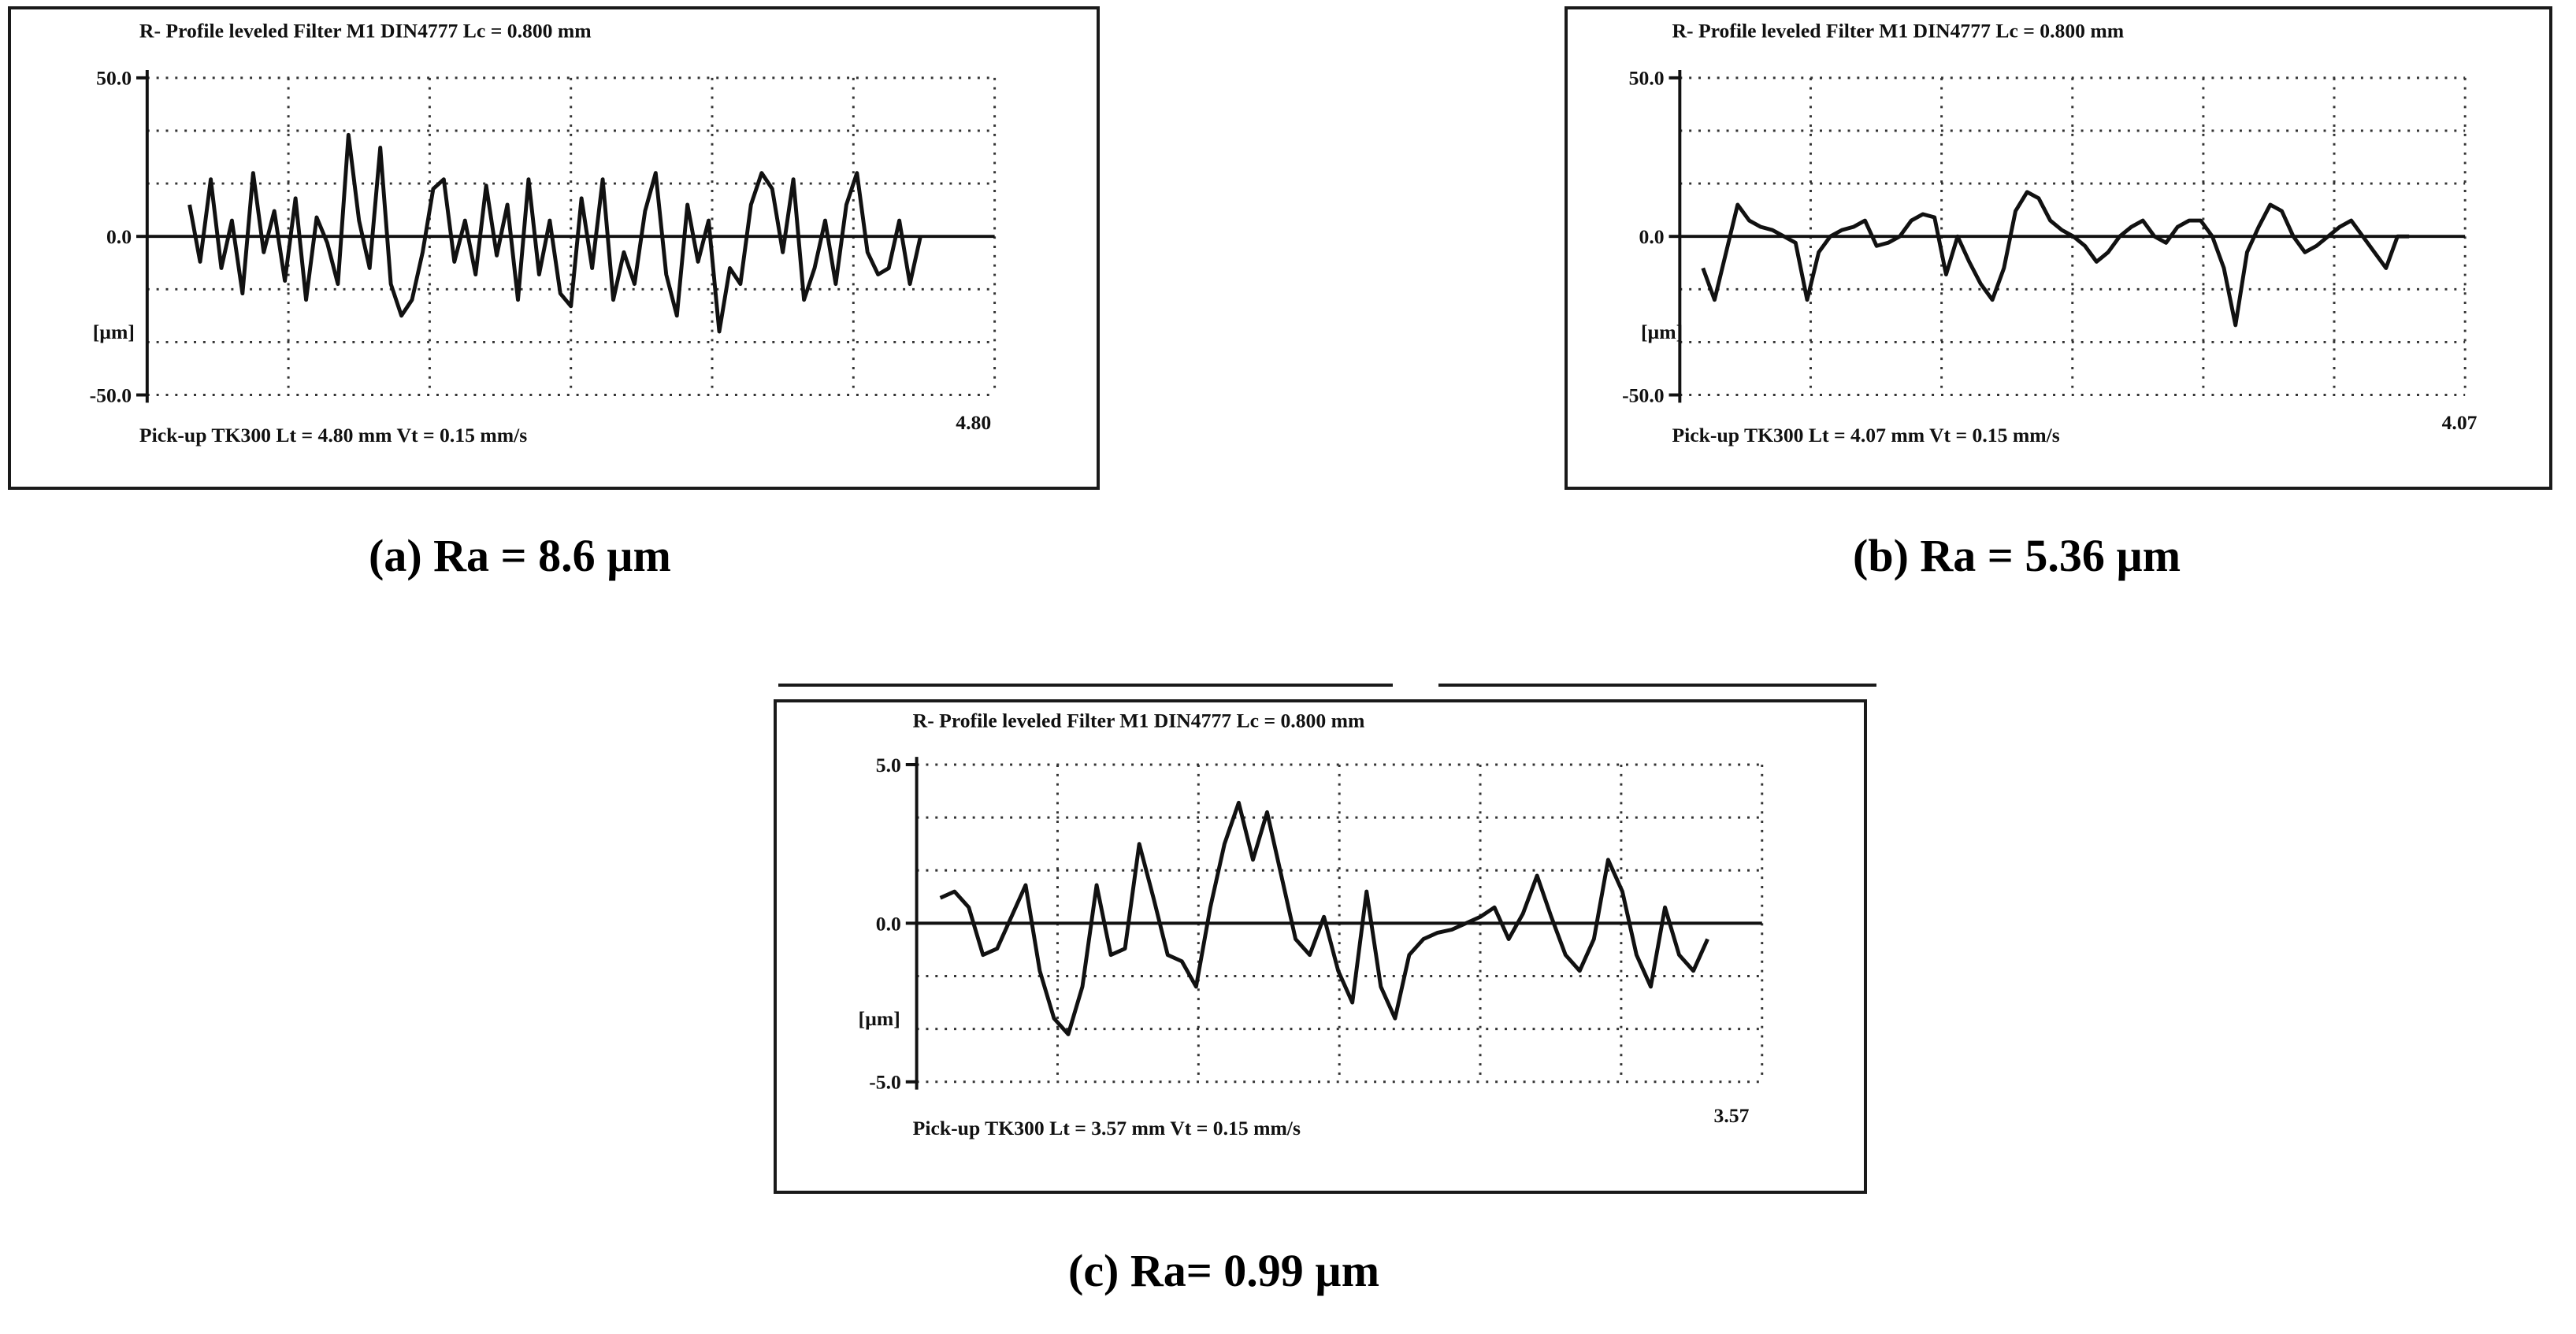 This screenshot has height=1334, width=2576. Describe the element at coordinates (520, 555) in the screenshot. I see `caption-a: (a) Ra = 8.6 µm` at that location.